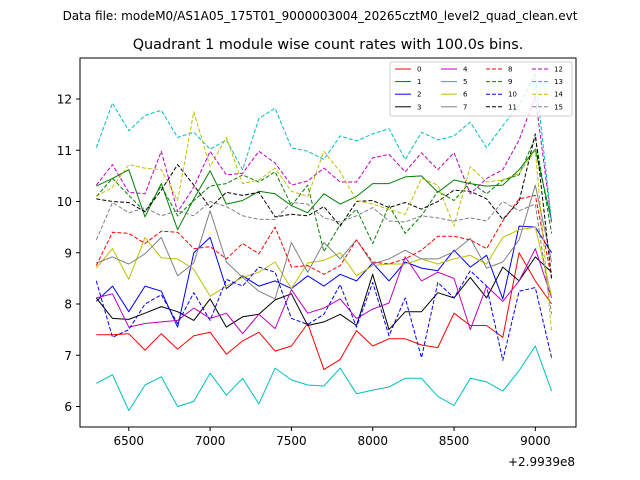 The image size is (640, 480). I want to click on y-tick-label: 10, so click(64, 202).